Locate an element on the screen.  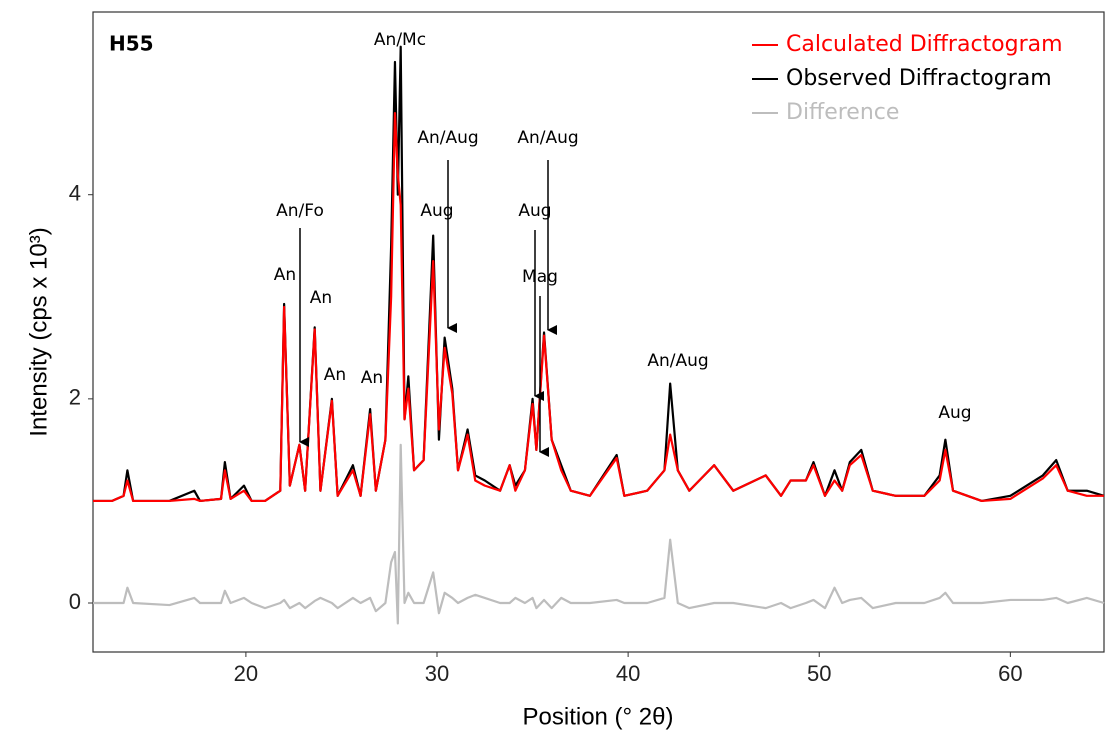
panel-label: H55 is located at coordinates (131, 44).